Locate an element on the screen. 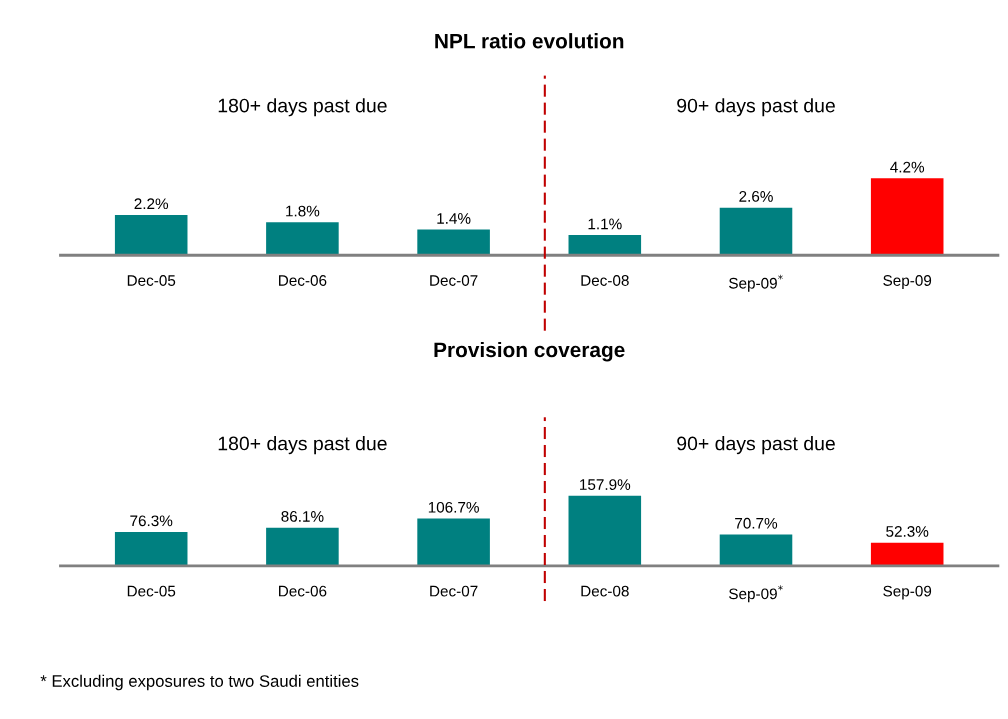  data-label: 1.8% is located at coordinates (303, 211).